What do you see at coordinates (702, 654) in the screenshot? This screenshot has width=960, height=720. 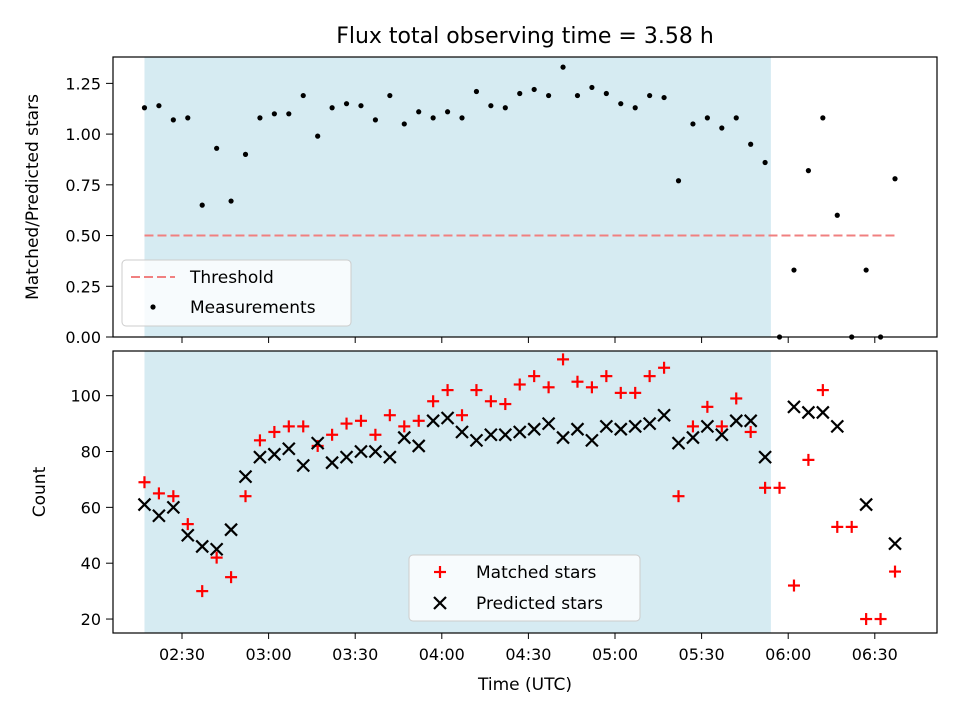 I see `bottom-x-tick-label: 05:30` at bounding box center [702, 654].